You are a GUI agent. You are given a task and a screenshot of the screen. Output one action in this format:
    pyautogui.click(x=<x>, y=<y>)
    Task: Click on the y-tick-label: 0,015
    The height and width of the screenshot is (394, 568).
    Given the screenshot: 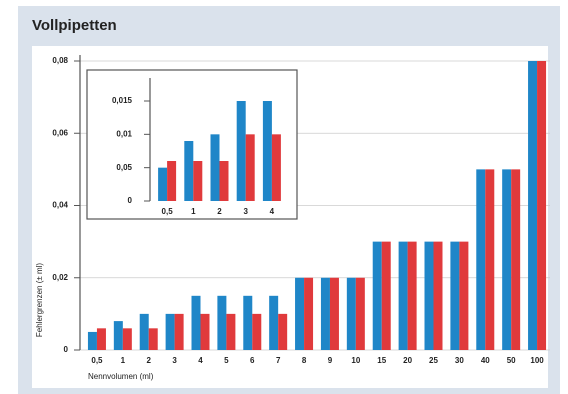 What is the action you would take?
    pyautogui.click(x=122, y=100)
    